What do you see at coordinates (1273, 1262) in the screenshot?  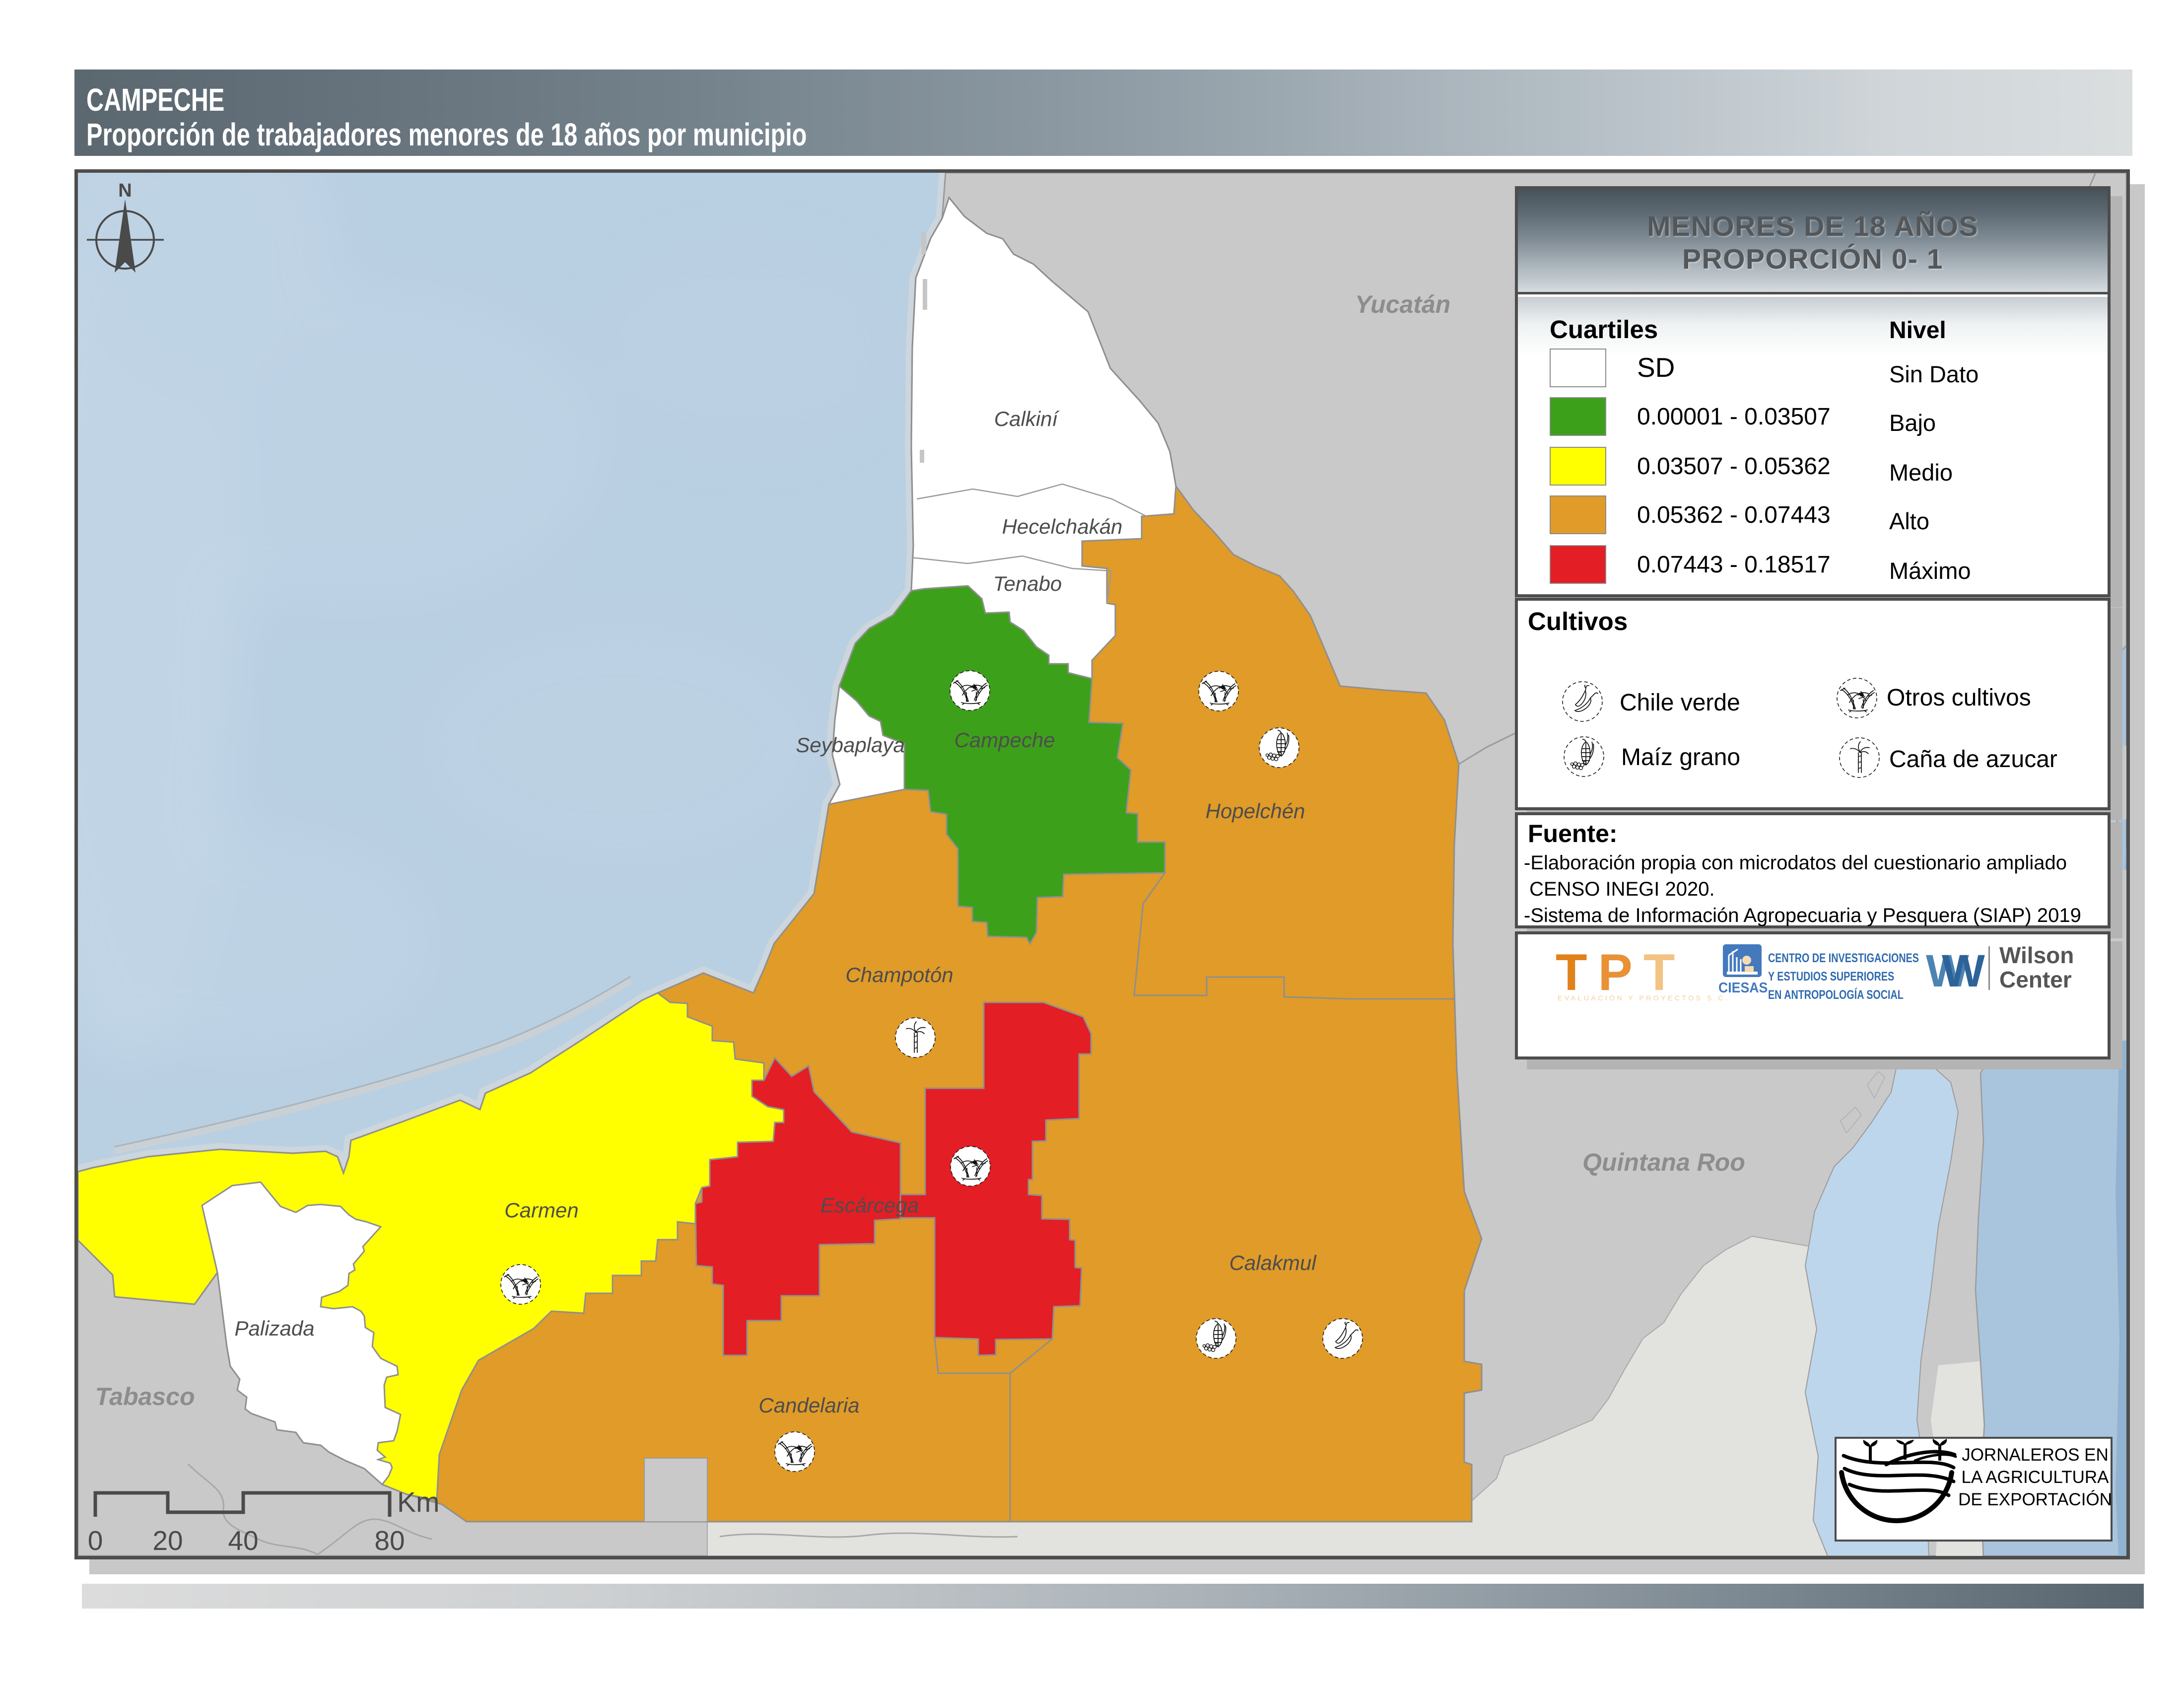 I see `svg-text: Calakmul` at bounding box center [1273, 1262].